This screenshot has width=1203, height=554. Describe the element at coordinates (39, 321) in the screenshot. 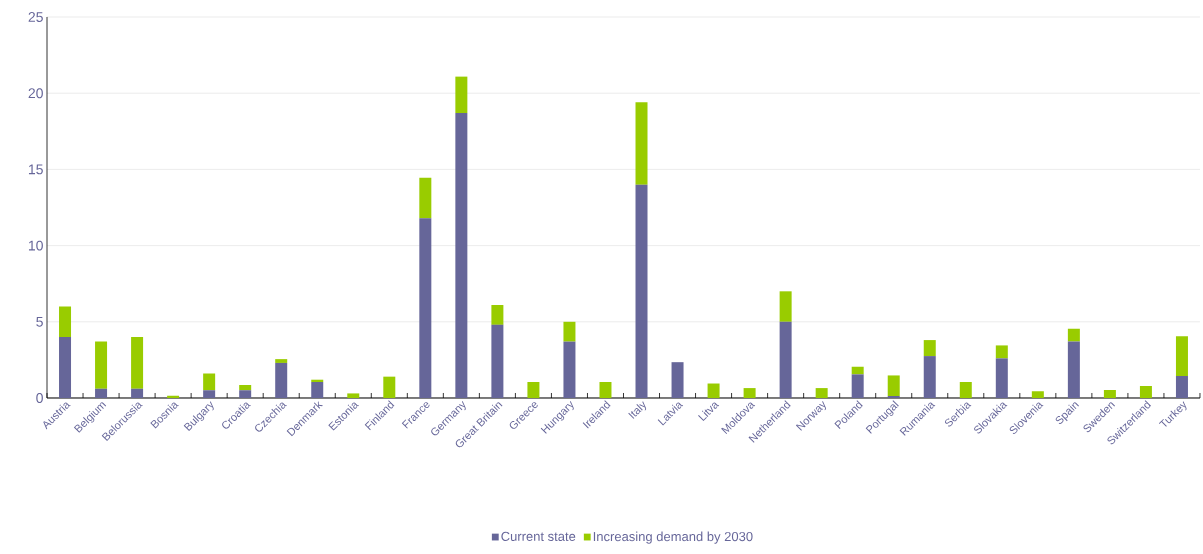

I see `y-tick-label: 5` at that location.